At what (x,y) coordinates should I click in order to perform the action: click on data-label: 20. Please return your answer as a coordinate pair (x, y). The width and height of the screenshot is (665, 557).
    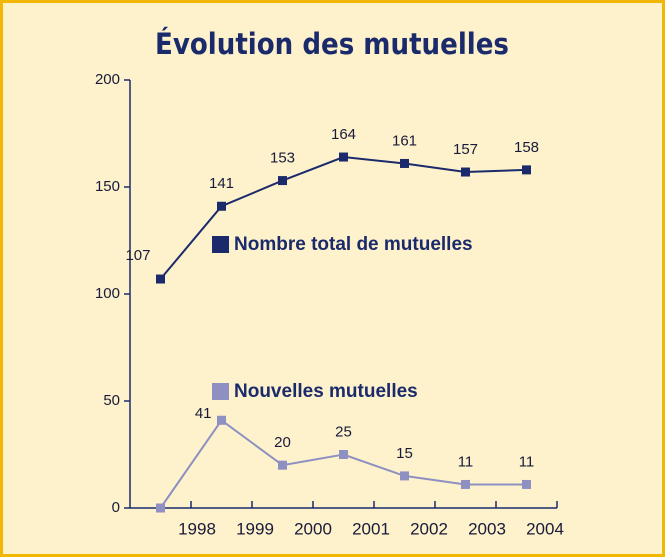
    Looking at the image, I should click on (282, 442).